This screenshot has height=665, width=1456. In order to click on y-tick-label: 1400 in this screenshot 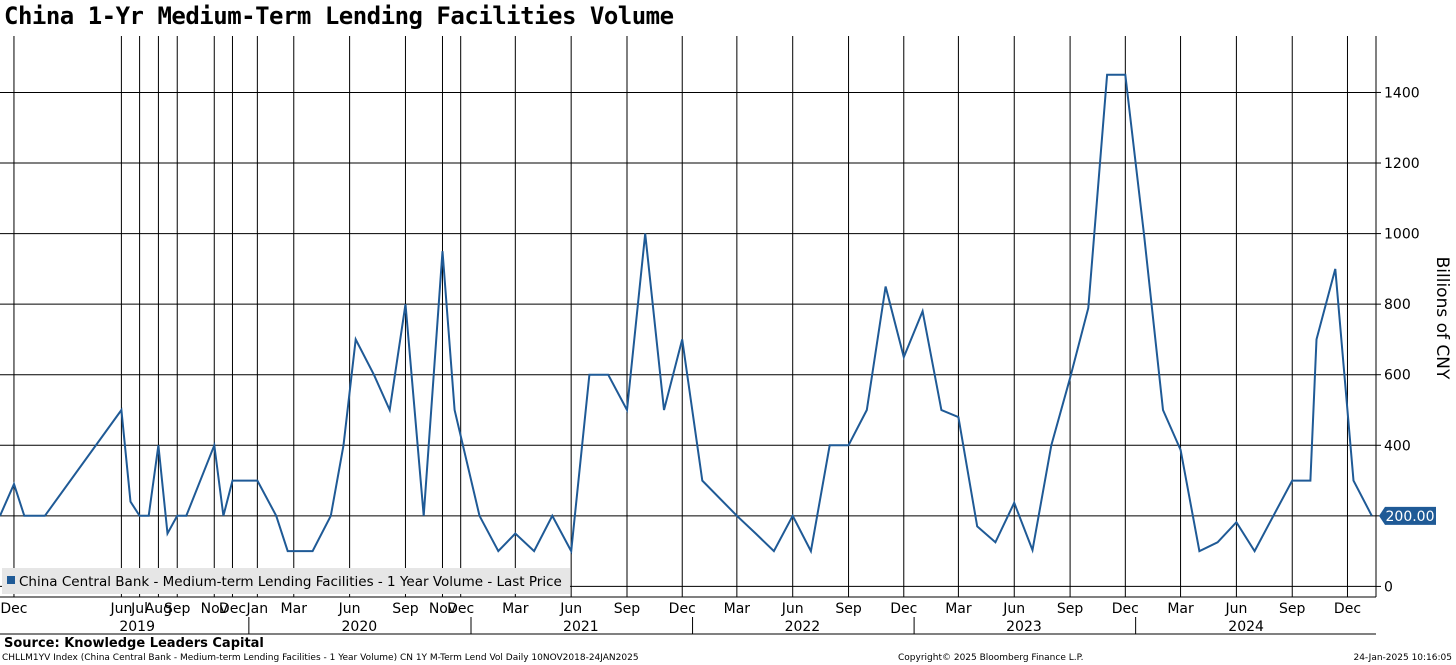, I will do `click(1402, 93)`.